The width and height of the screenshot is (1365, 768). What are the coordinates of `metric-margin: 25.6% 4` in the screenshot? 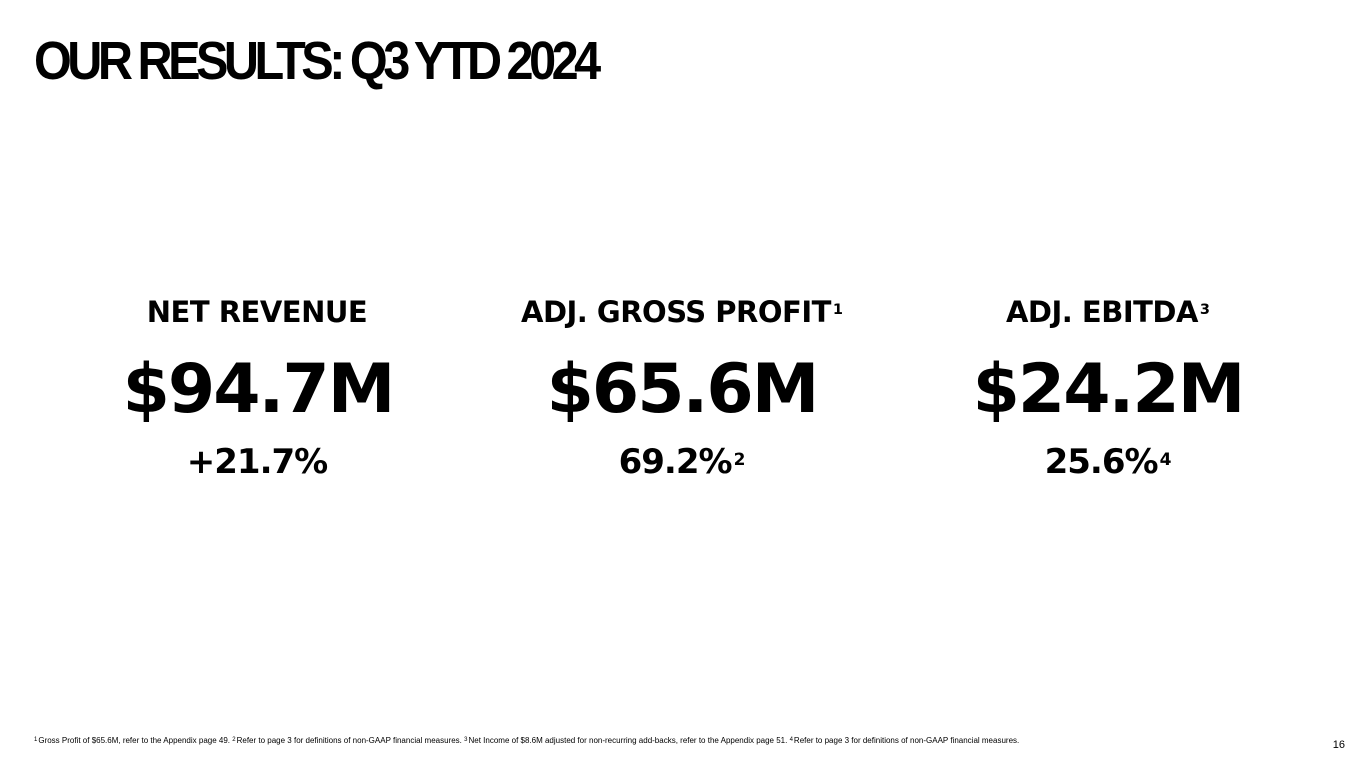 It's located at (1108, 462).